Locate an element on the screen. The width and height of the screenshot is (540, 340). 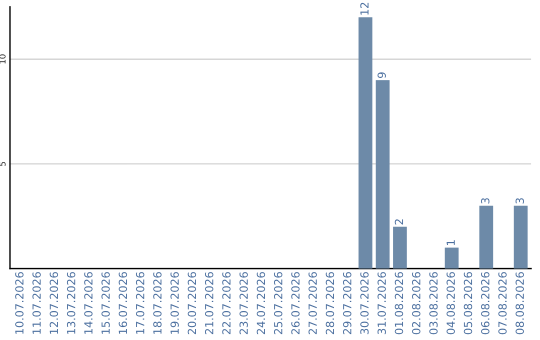
data-label: 1 is located at coordinates (450, 243).